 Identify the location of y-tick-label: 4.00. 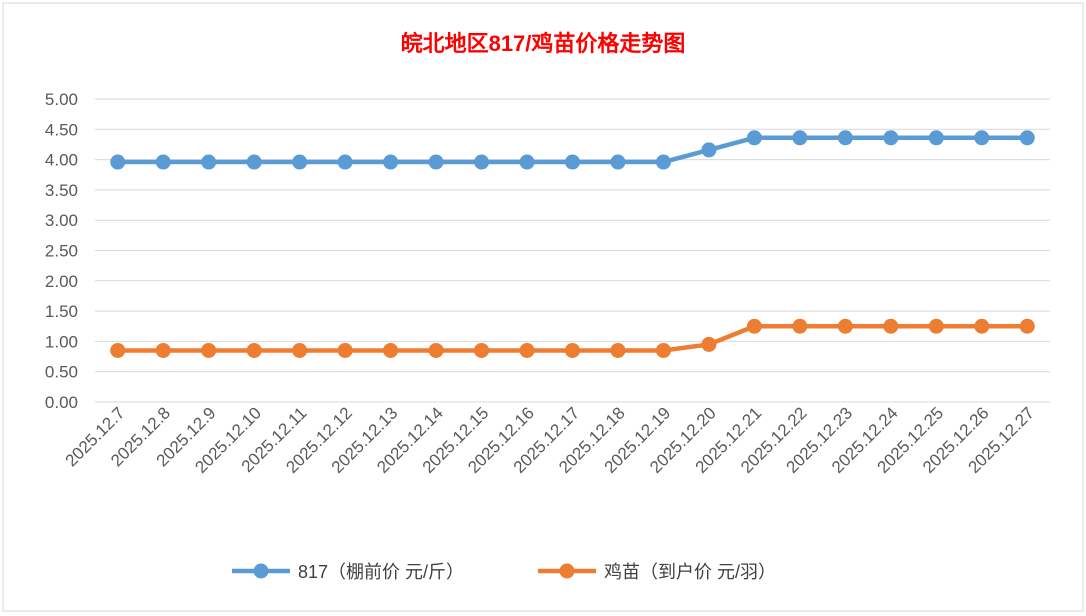
(61, 160).